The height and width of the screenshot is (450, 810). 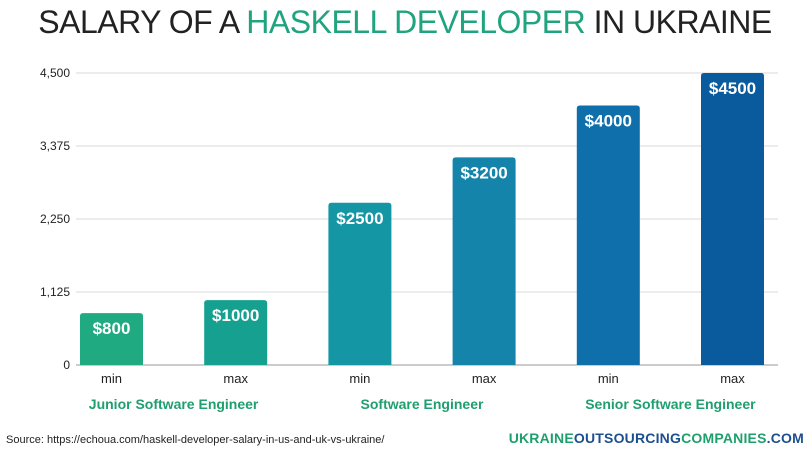 I want to click on data-label: $4000, so click(x=608, y=120).